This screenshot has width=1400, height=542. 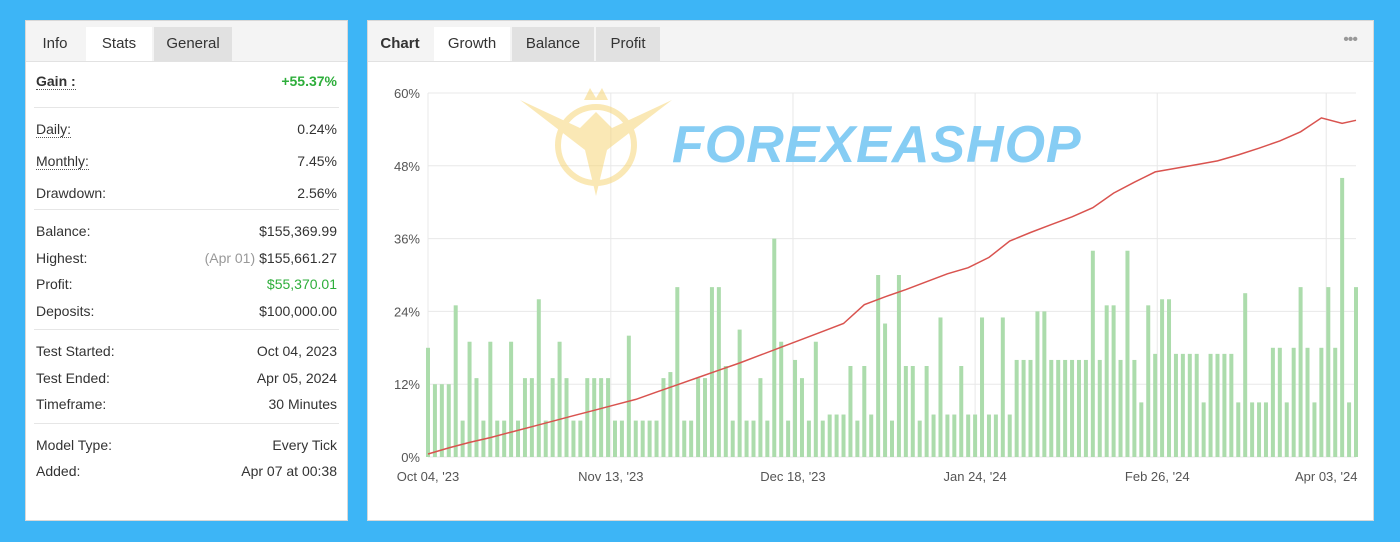 What do you see at coordinates (298, 310) in the screenshot?
I see `stat-value: $100,000.00` at bounding box center [298, 310].